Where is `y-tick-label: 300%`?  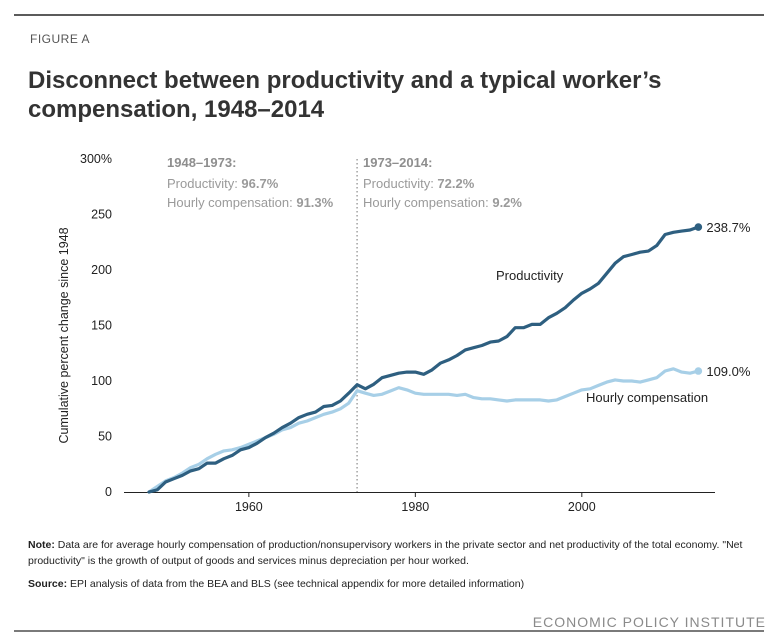
y-tick-label: 300% is located at coordinates (96, 159).